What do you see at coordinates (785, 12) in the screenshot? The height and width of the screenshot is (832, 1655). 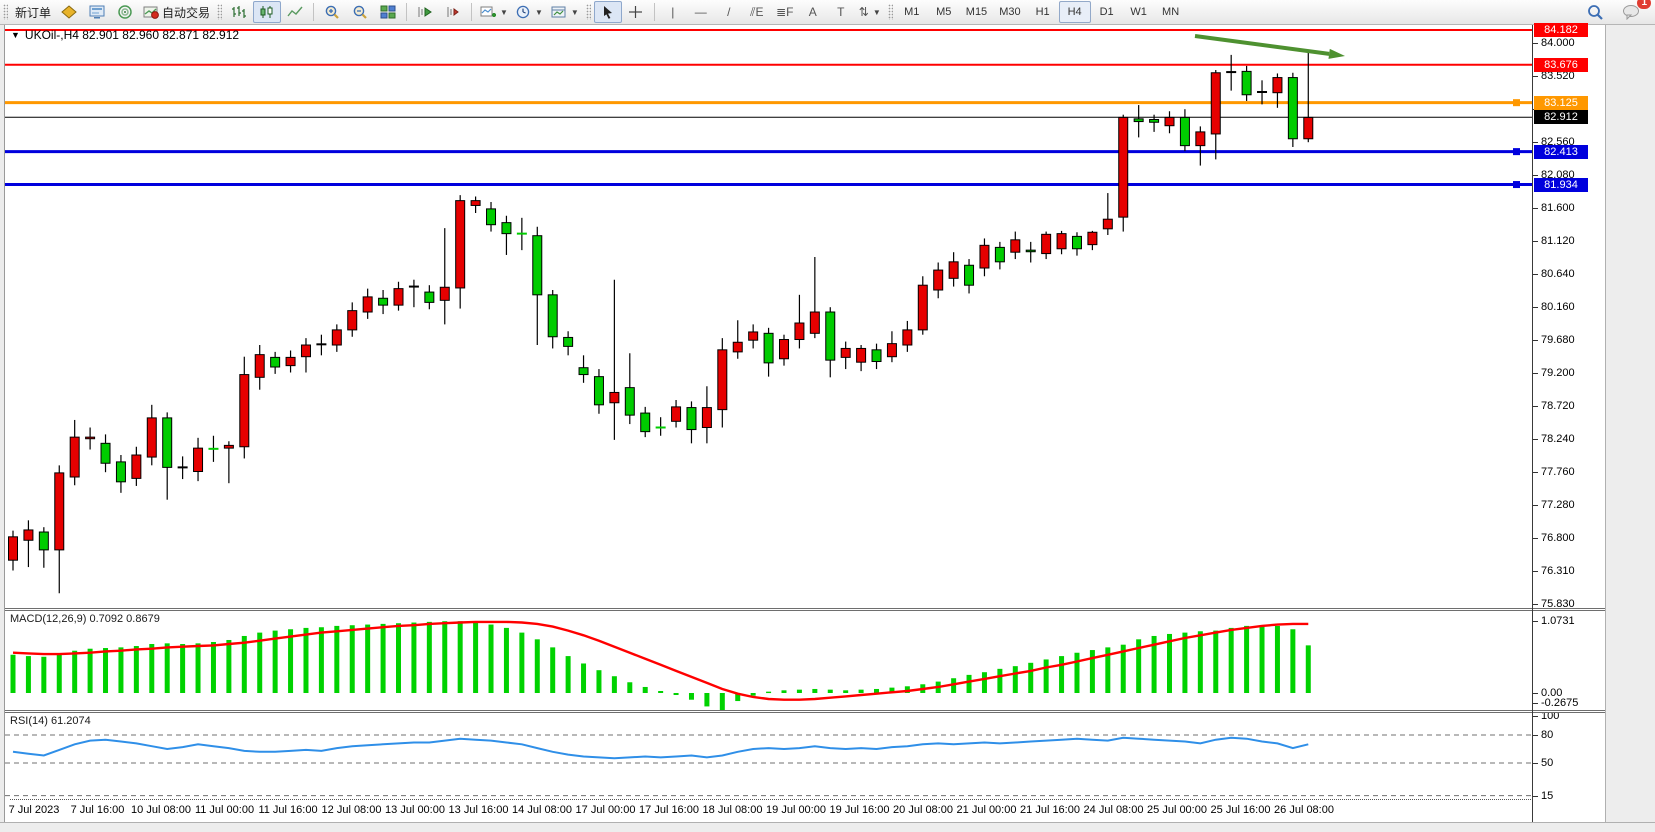 I see `fibonacci-tool: ≣F` at bounding box center [785, 12].